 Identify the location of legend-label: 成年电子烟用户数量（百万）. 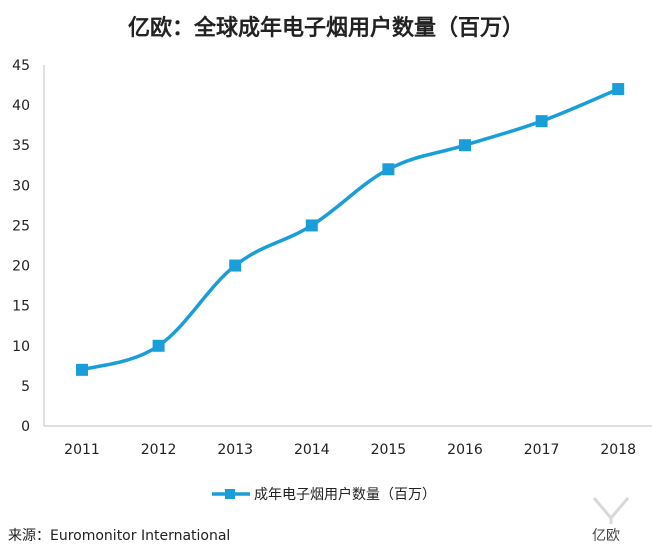
(345, 494).